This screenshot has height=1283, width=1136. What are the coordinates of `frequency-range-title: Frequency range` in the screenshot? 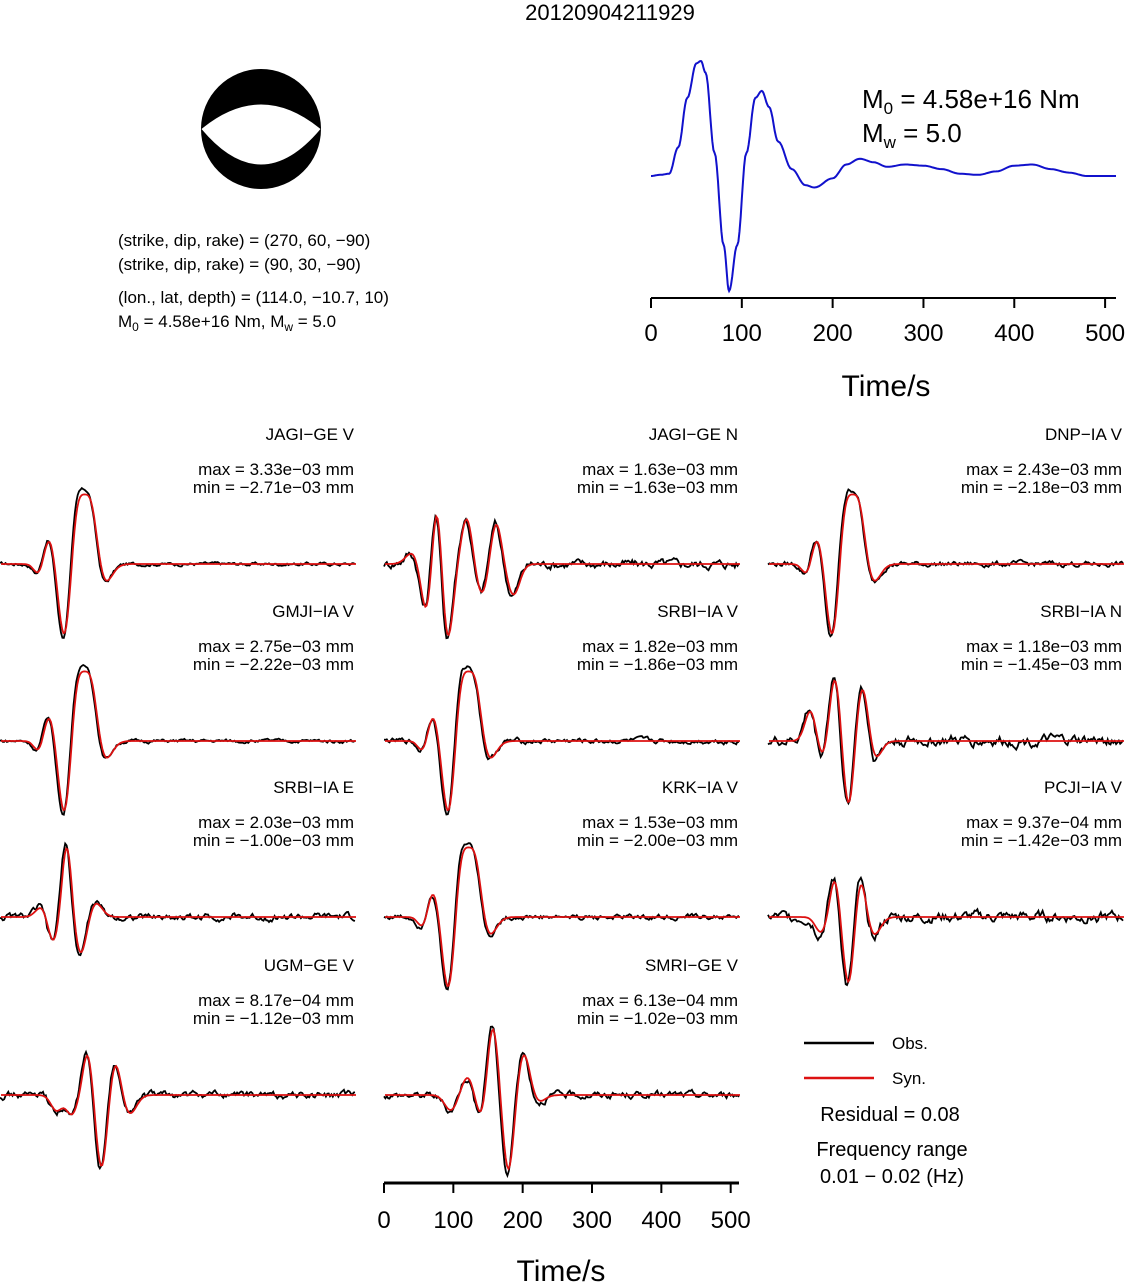 It's located at (891, 1150).